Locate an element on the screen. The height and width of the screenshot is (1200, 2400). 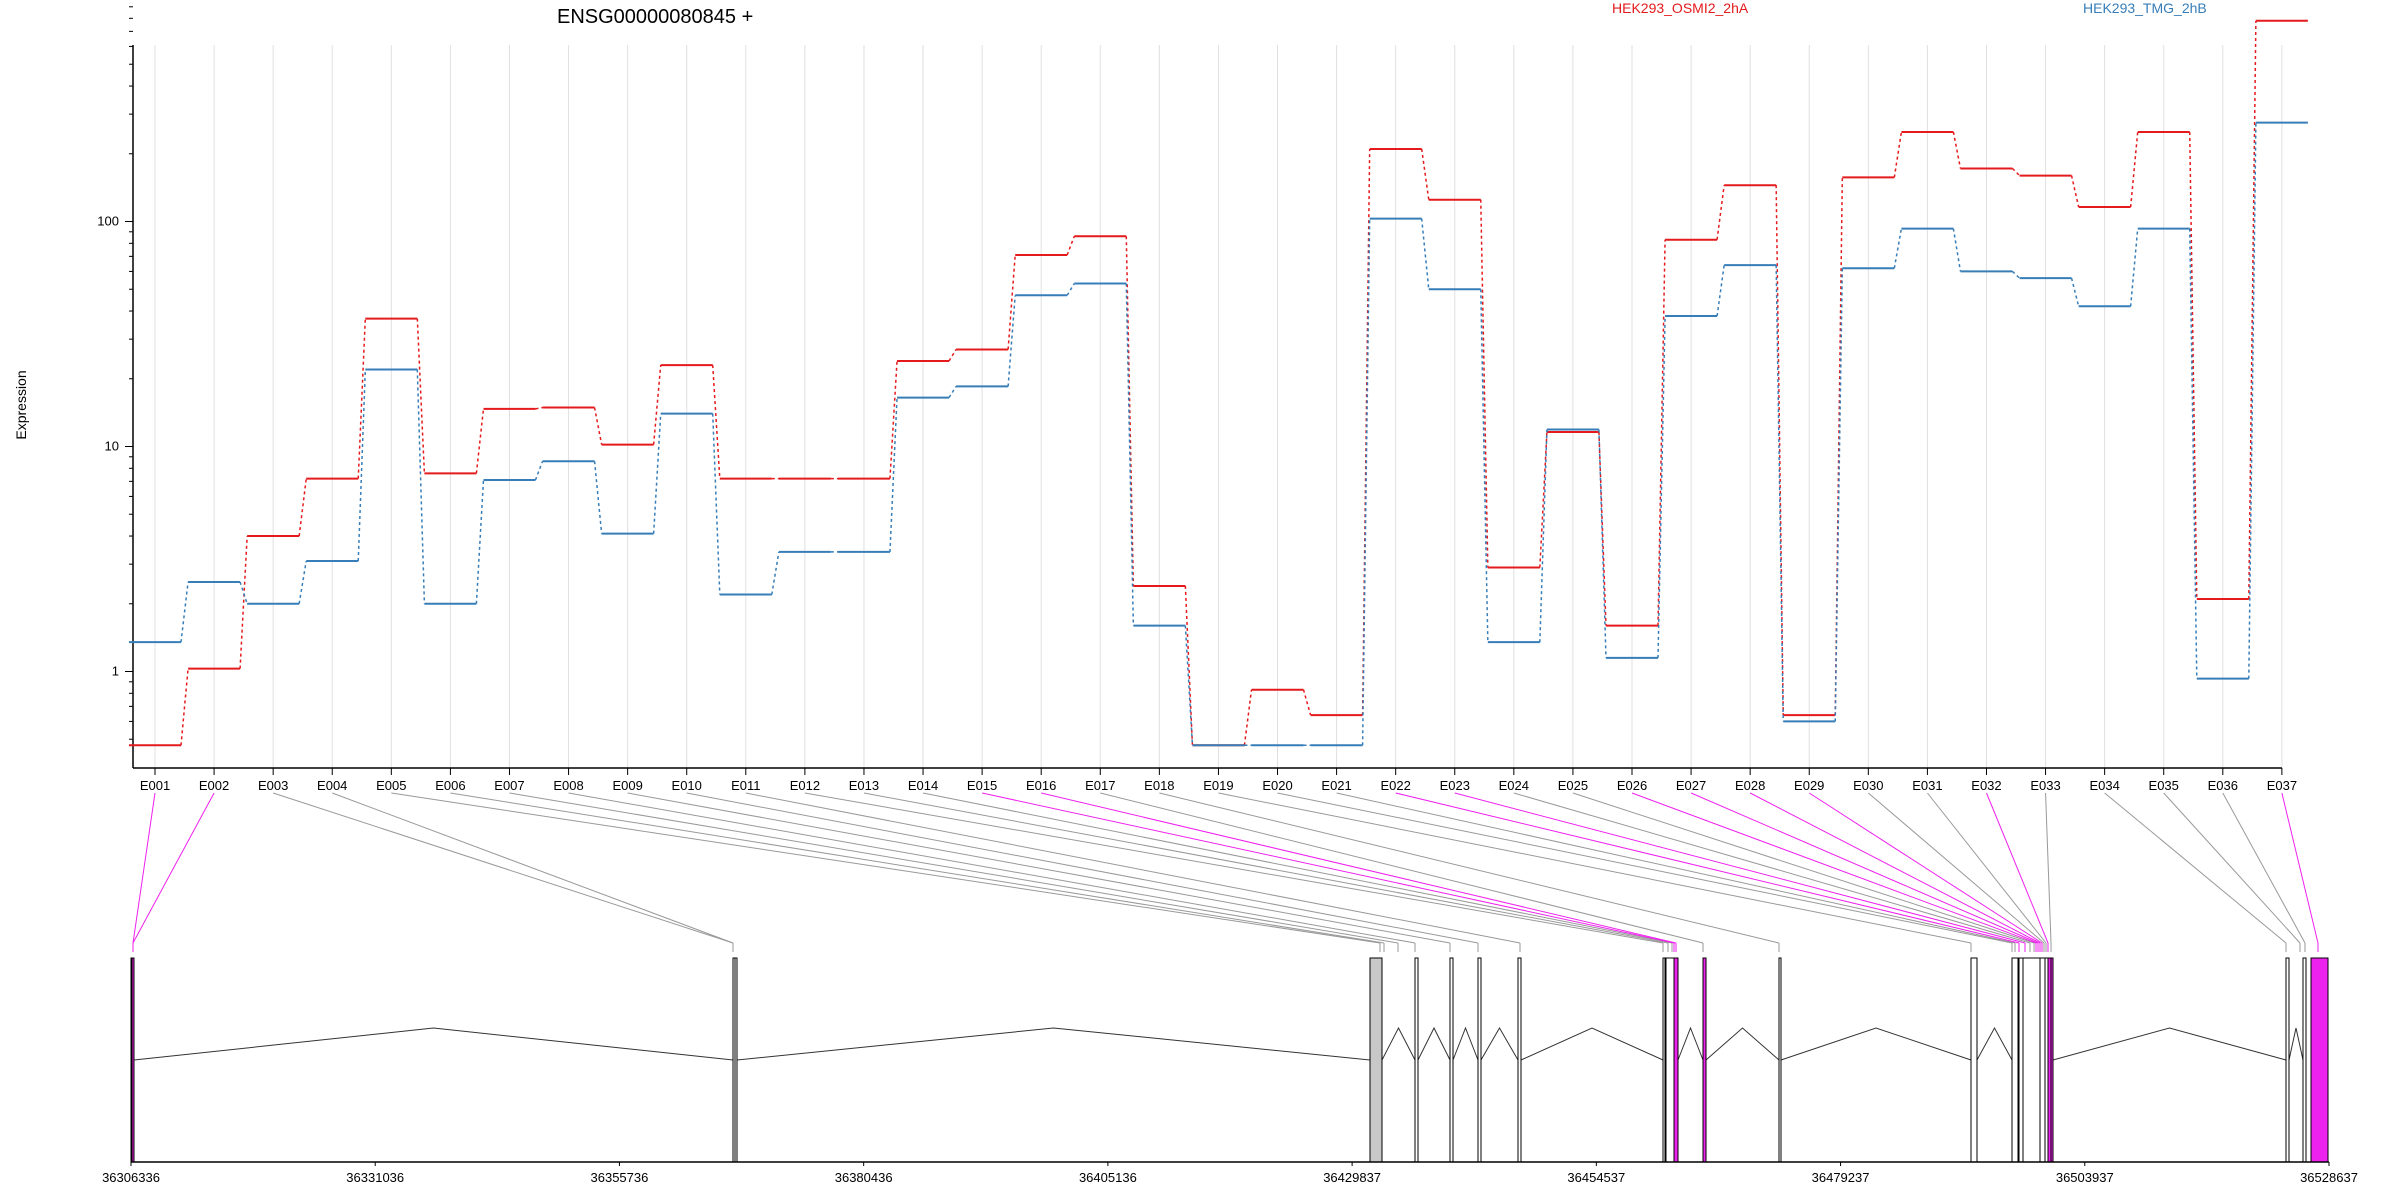
genomic-tick-label: 36528637 is located at coordinates (2329, 1177).